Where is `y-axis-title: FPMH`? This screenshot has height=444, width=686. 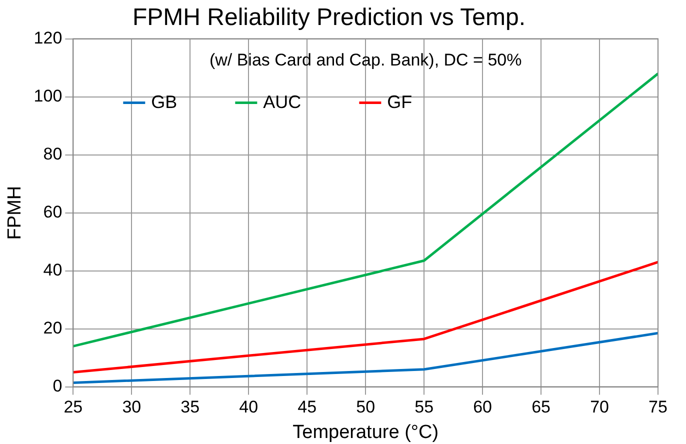 y-axis-title: FPMH is located at coordinates (15, 213).